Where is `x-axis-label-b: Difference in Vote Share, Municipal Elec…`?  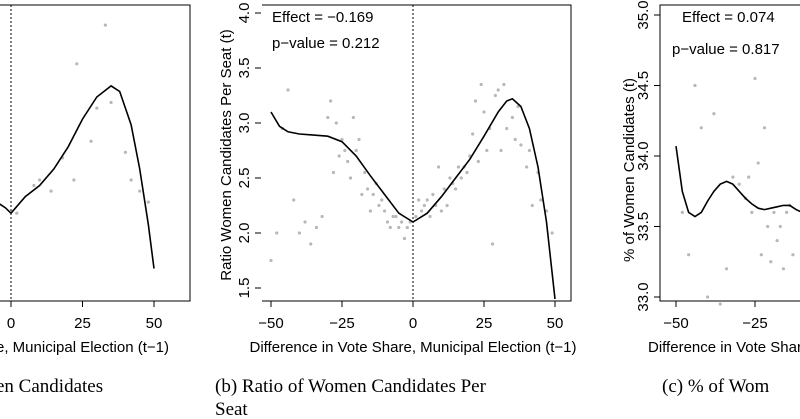 x-axis-label-b: Difference in Vote Share, Municipal Elec… is located at coordinates (413, 347).